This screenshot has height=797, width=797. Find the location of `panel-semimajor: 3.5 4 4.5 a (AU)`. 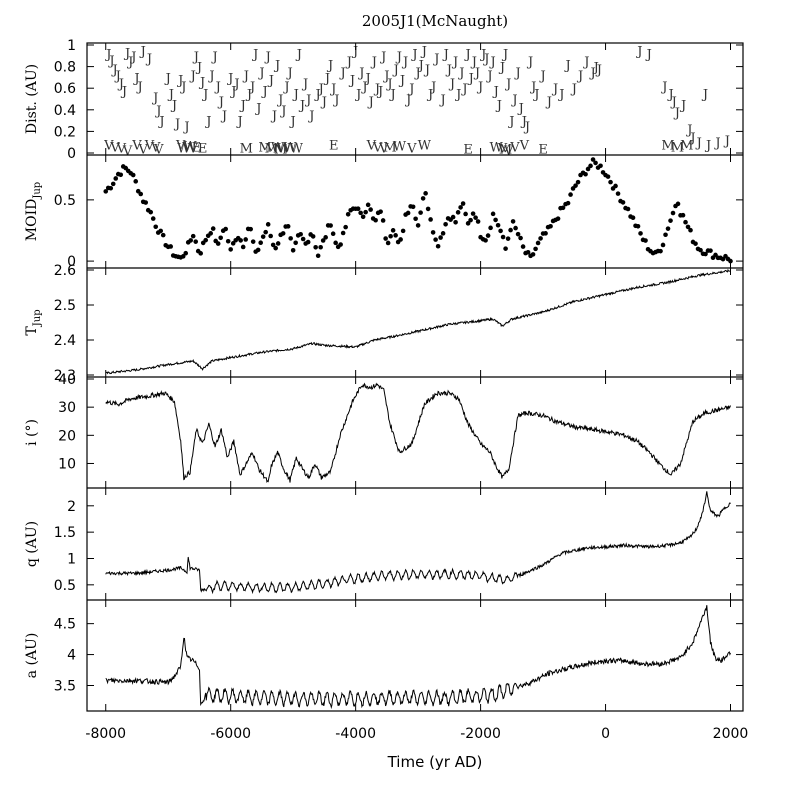

panel-semimajor: 3.5 4 4.5 a (AU) is located at coordinates (383, 655).